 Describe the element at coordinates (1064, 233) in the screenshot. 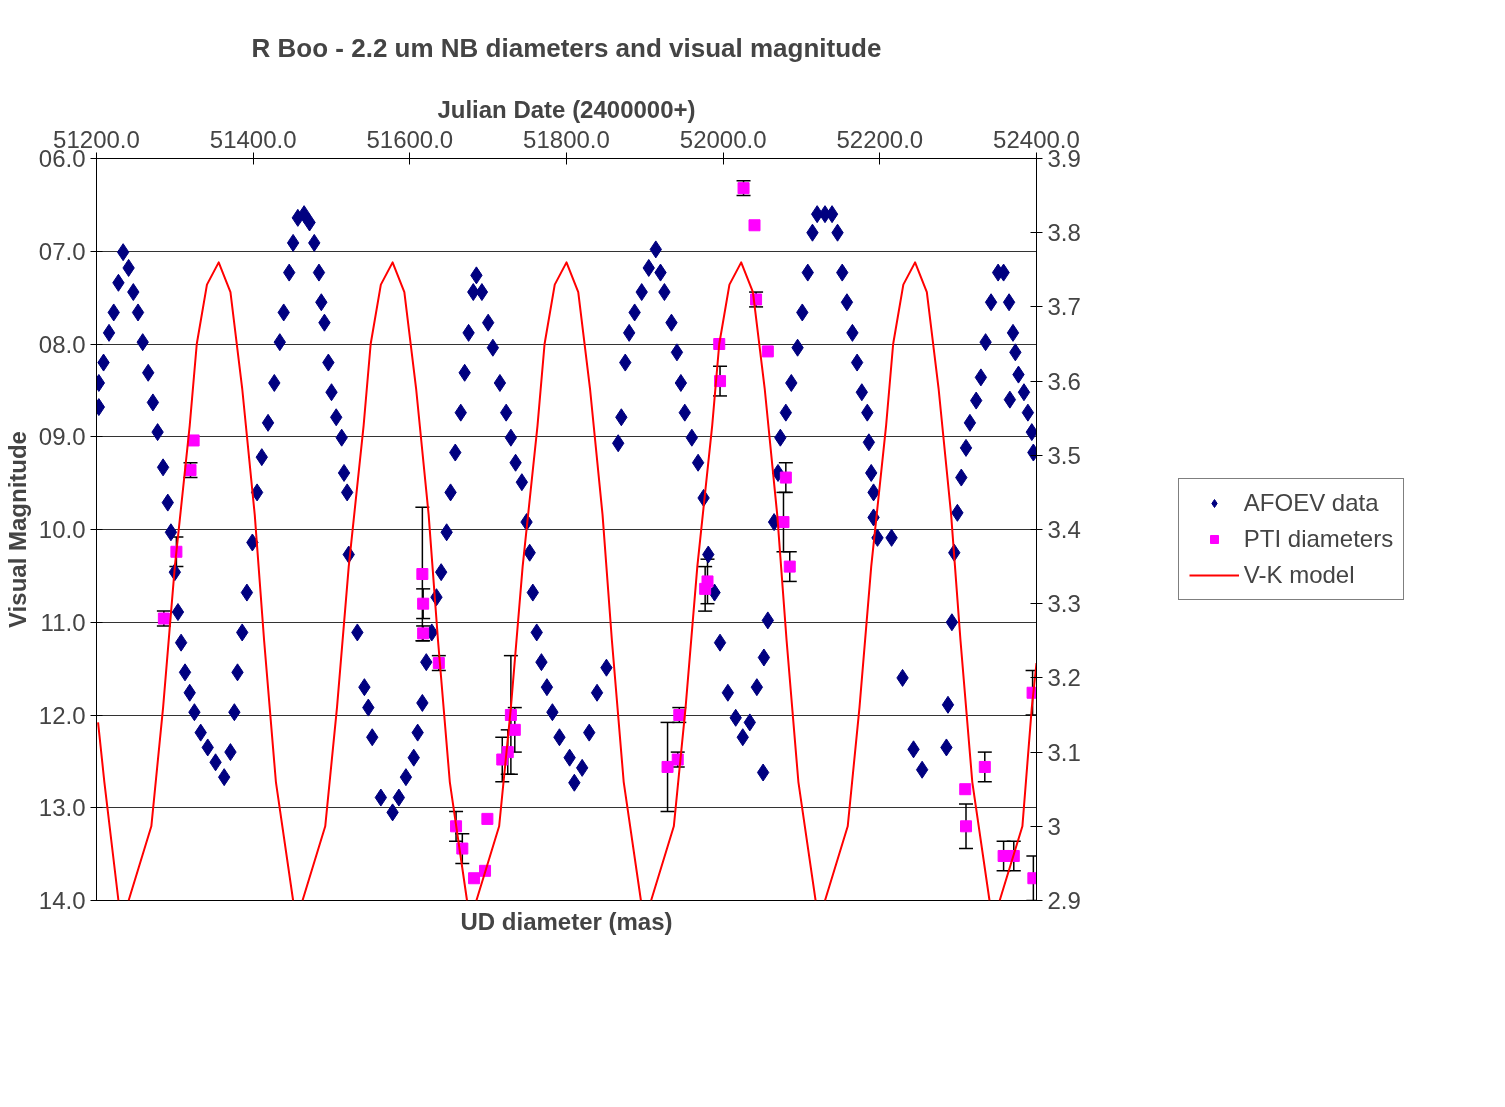

I see `y2-tick-label: 3.8` at that location.